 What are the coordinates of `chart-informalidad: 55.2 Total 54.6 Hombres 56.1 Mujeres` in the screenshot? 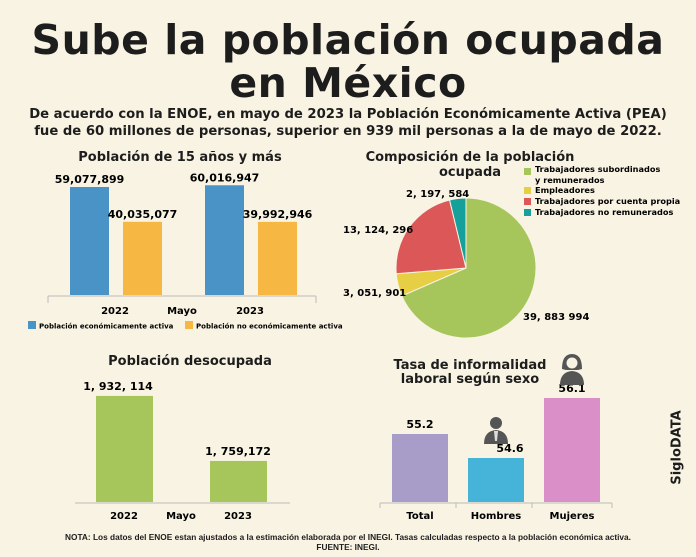 It's located at (496, 452).